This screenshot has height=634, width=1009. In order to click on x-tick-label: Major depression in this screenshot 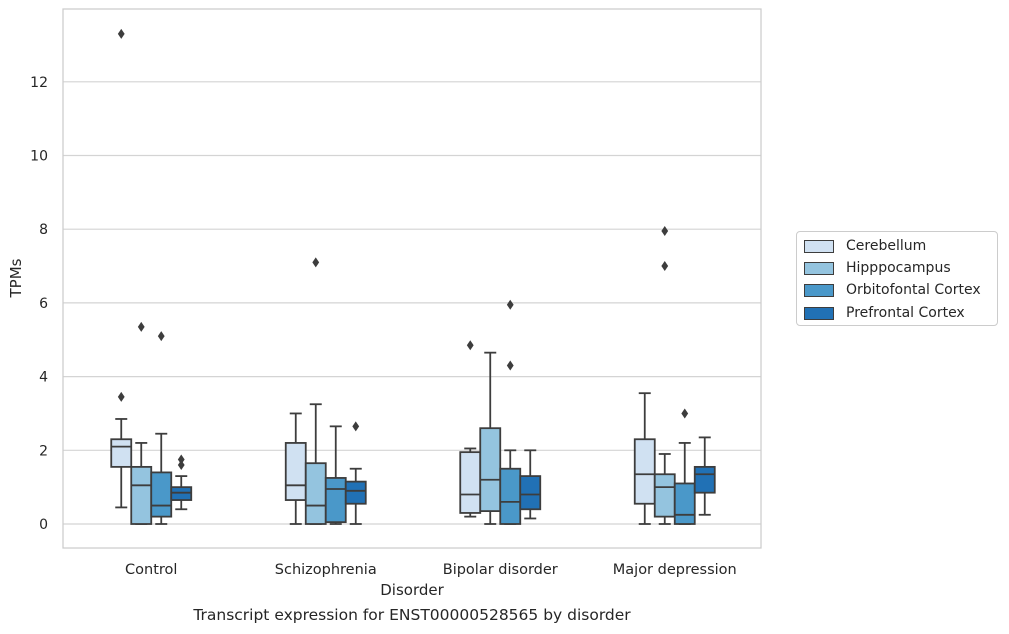, I will do `click(675, 570)`.